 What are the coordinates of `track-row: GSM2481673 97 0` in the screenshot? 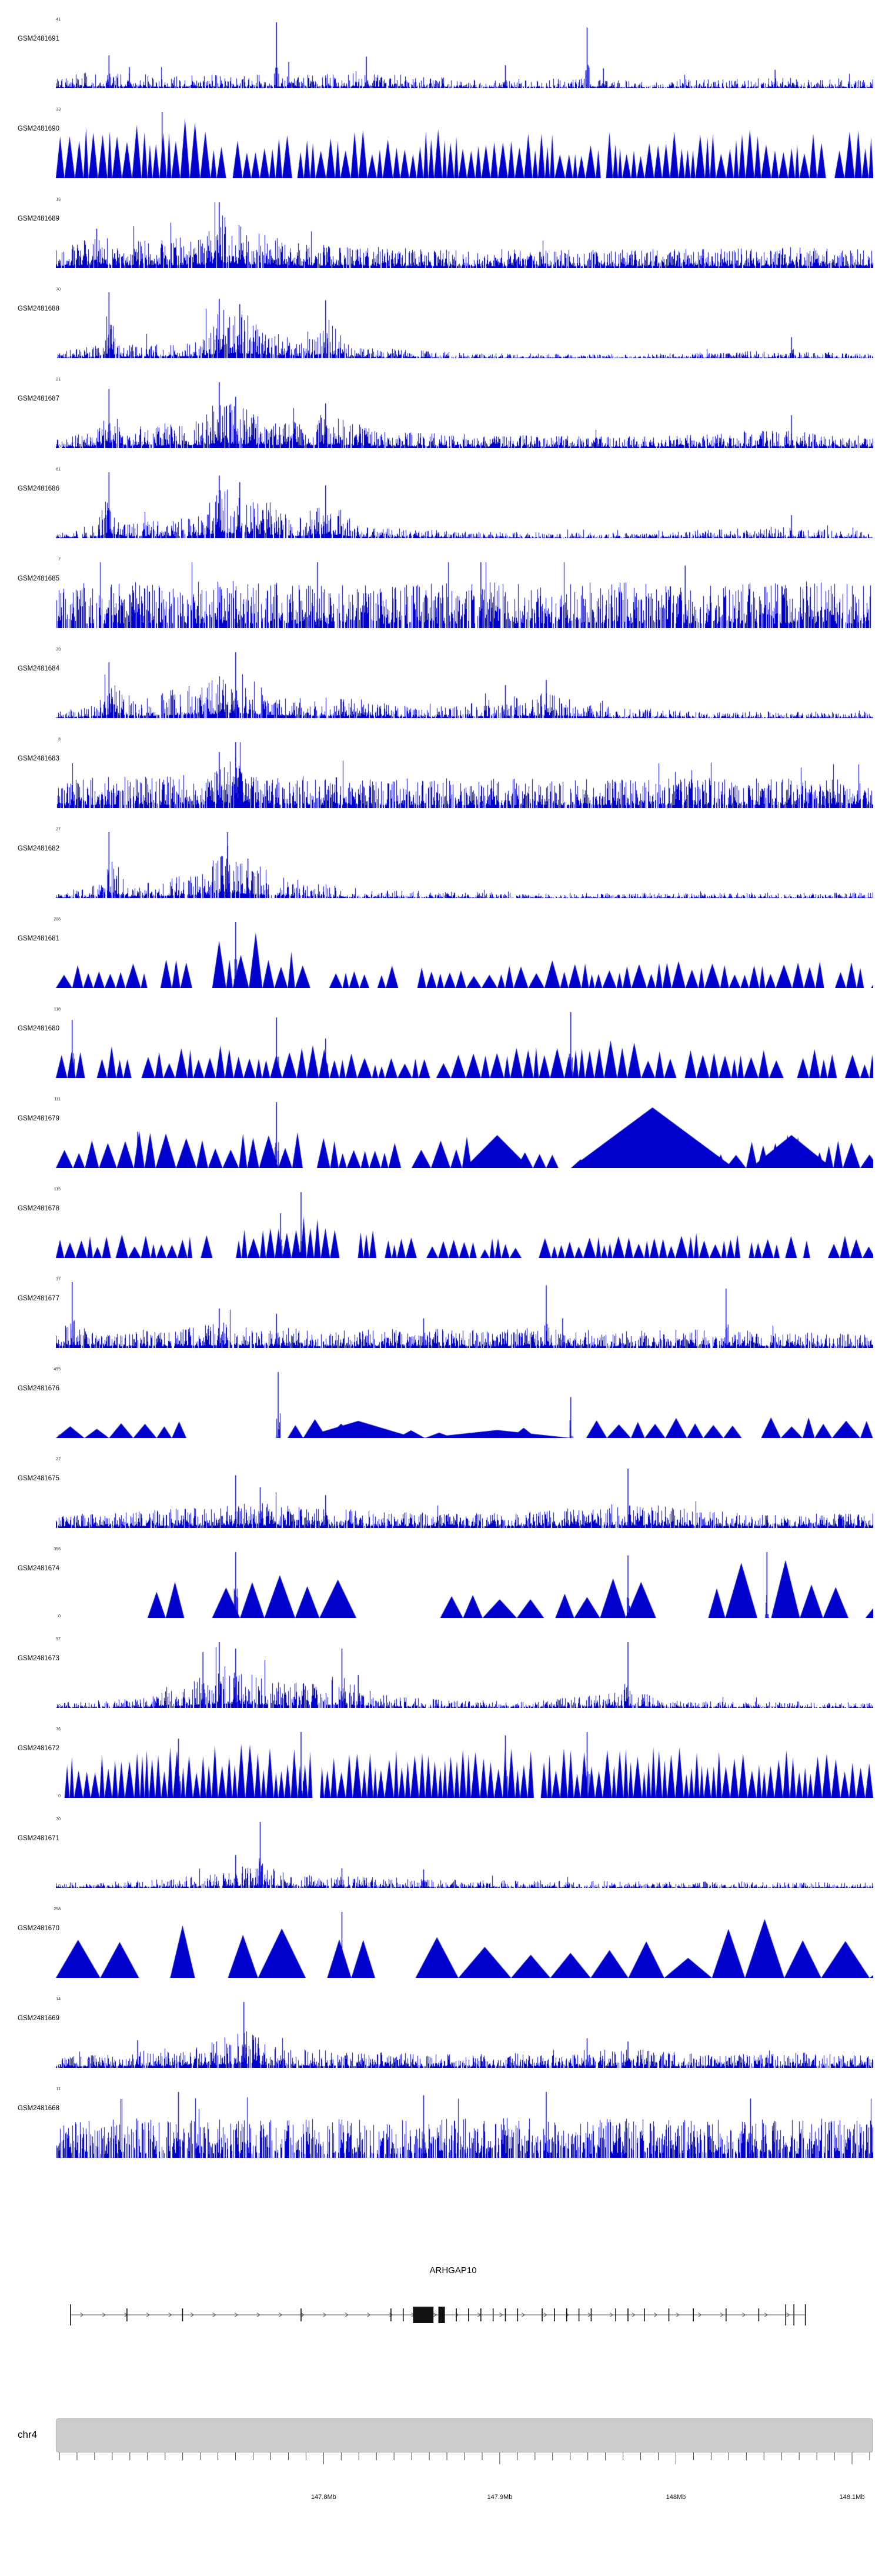 It's located at (441, 1683).